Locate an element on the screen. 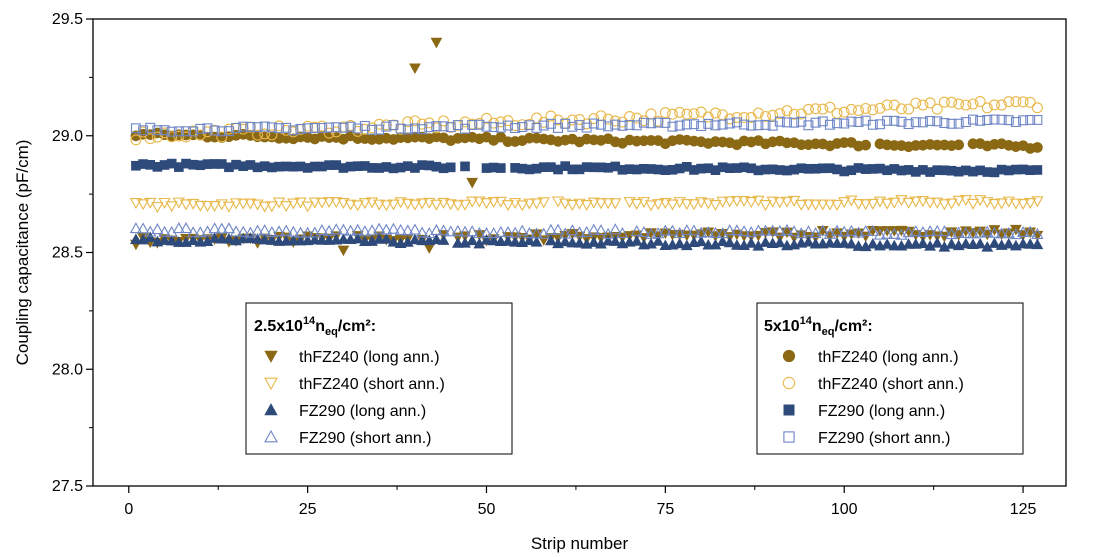 The image size is (1097, 557). x-tick-label: 0 is located at coordinates (128, 509).